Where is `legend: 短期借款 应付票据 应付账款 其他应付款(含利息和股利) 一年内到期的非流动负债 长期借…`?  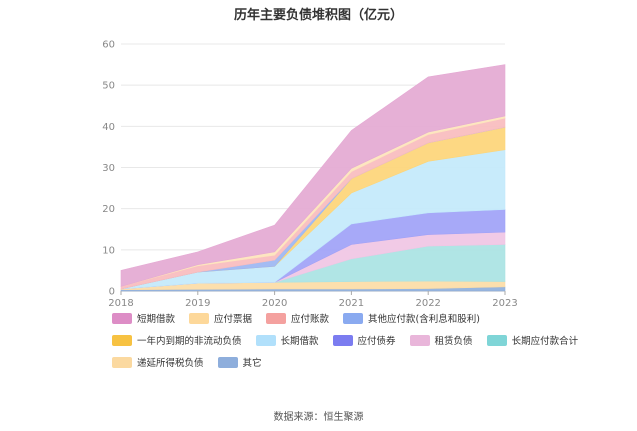 legend: 短期借款 应付票据 应付账款 其他应付款(含利息和股利) 一年内到期的非流动负债 长期借… is located at coordinates (362, 340).